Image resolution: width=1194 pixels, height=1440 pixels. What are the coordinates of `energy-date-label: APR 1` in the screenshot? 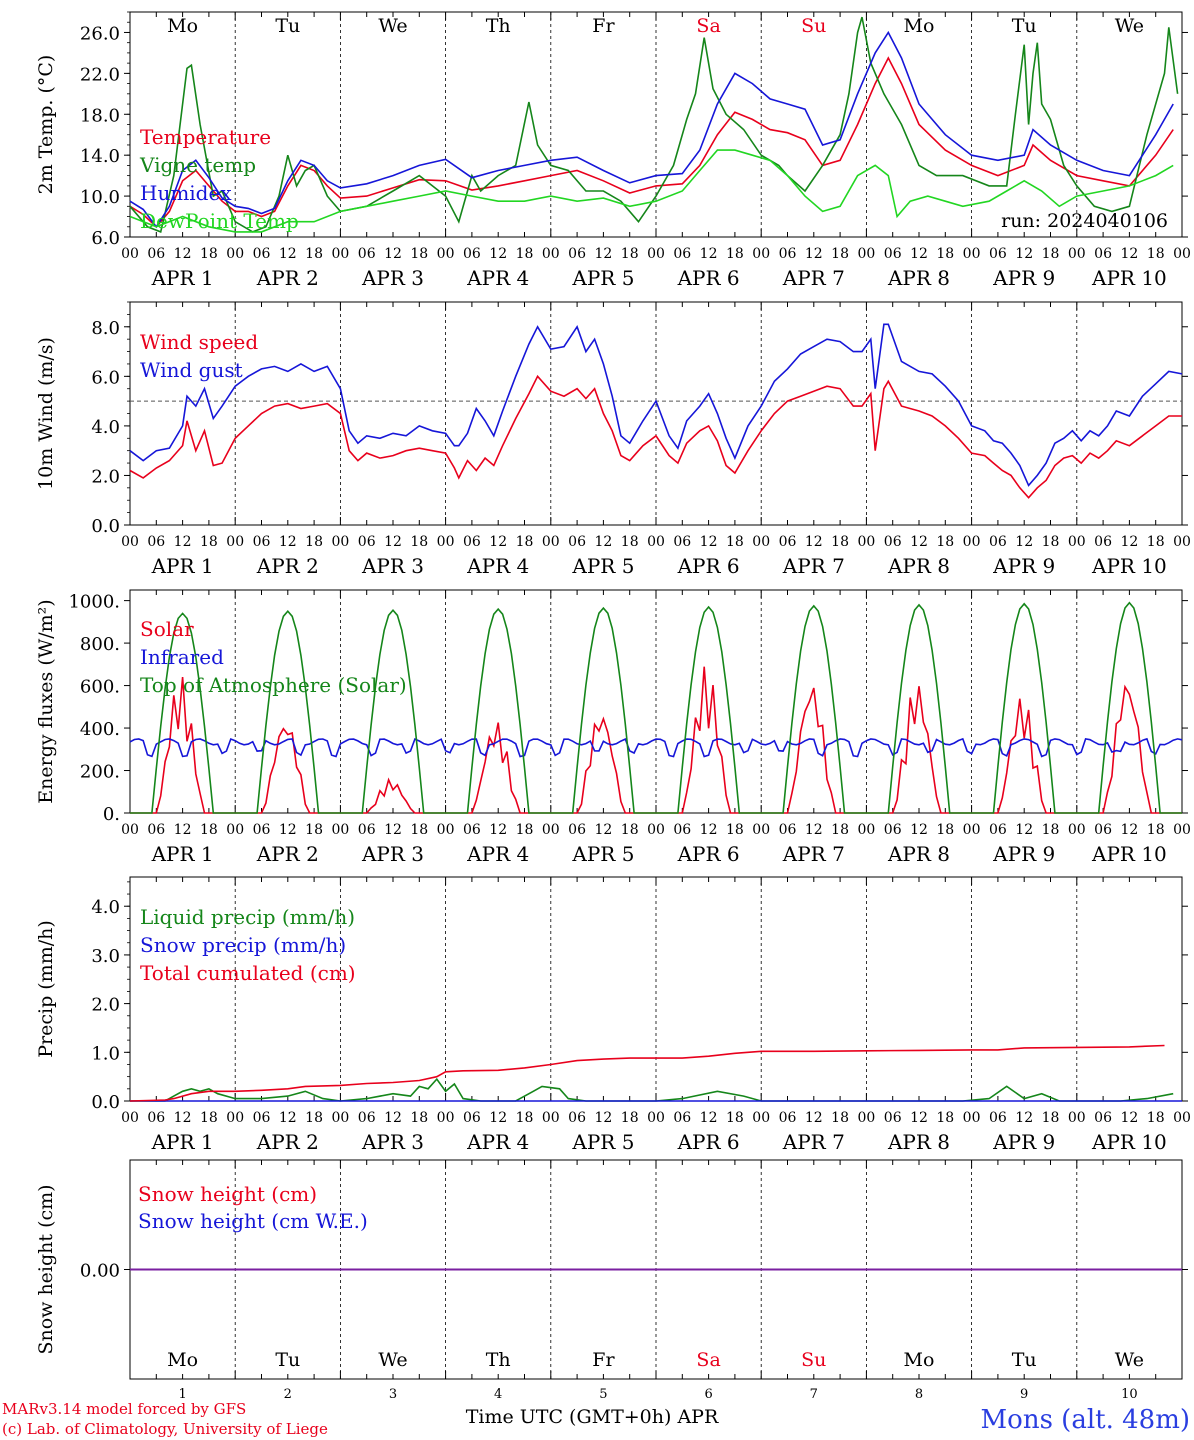 It's located at (182, 854).